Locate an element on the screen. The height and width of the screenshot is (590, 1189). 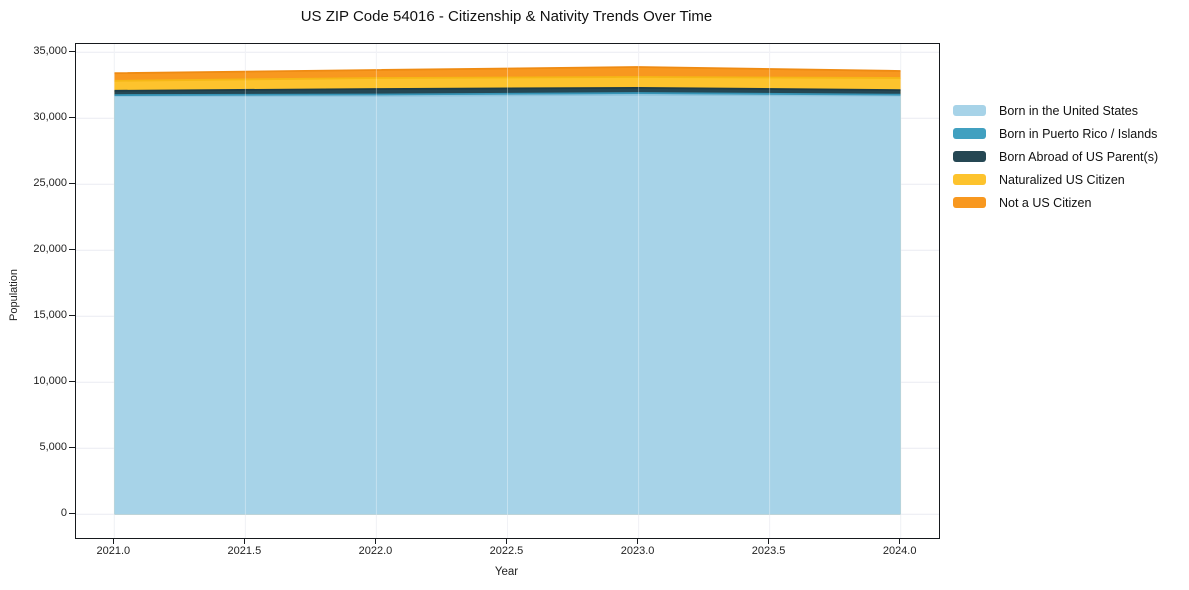
legend-label: Not a US Citizen is located at coordinates (1045, 202).